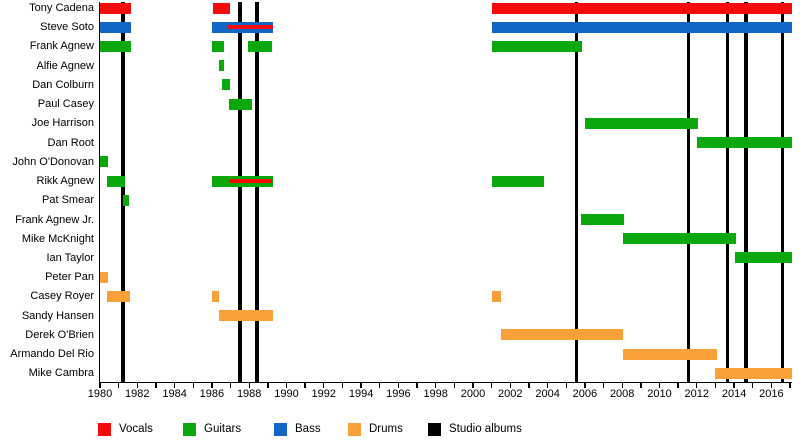 The image size is (800, 440). What do you see at coordinates (63, 84) in the screenshot?
I see `member-label: Dan Colburn` at bounding box center [63, 84].